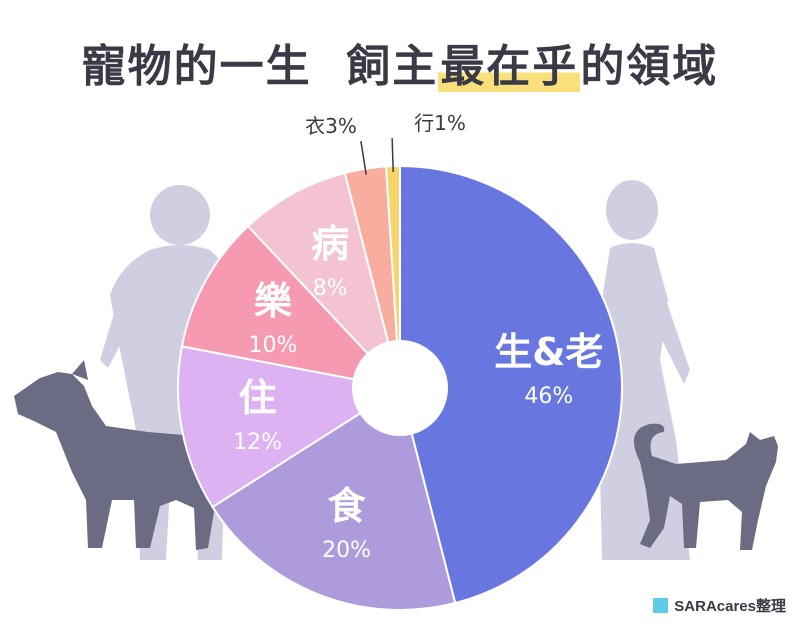 This screenshot has height=630, width=800. Describe the element at coordinates (331, 126) in the screenshot. I see `slice-outside-label: 衣3%` at that location.